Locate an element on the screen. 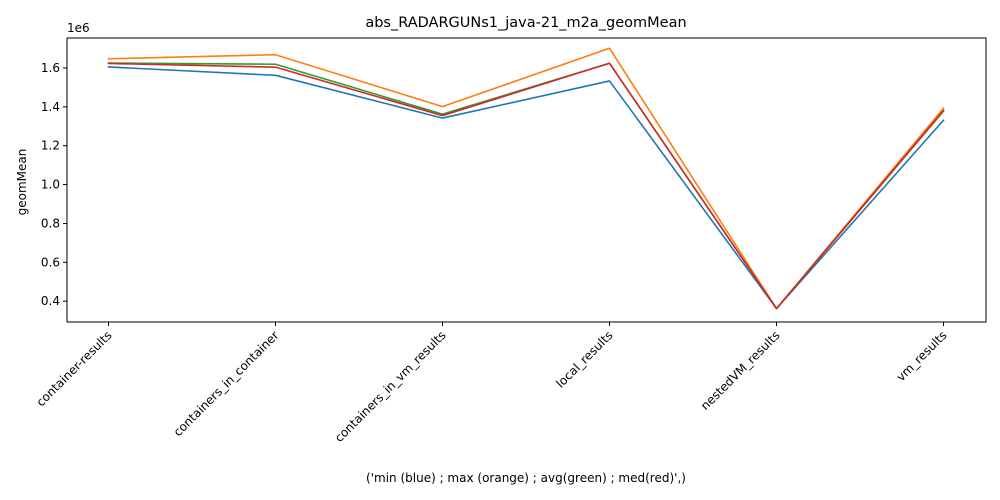 Image resolution: width=1000 pixels, height=500 pixels. x-tick-label: containers_in_vm_results is located at coordinates (390, 386).